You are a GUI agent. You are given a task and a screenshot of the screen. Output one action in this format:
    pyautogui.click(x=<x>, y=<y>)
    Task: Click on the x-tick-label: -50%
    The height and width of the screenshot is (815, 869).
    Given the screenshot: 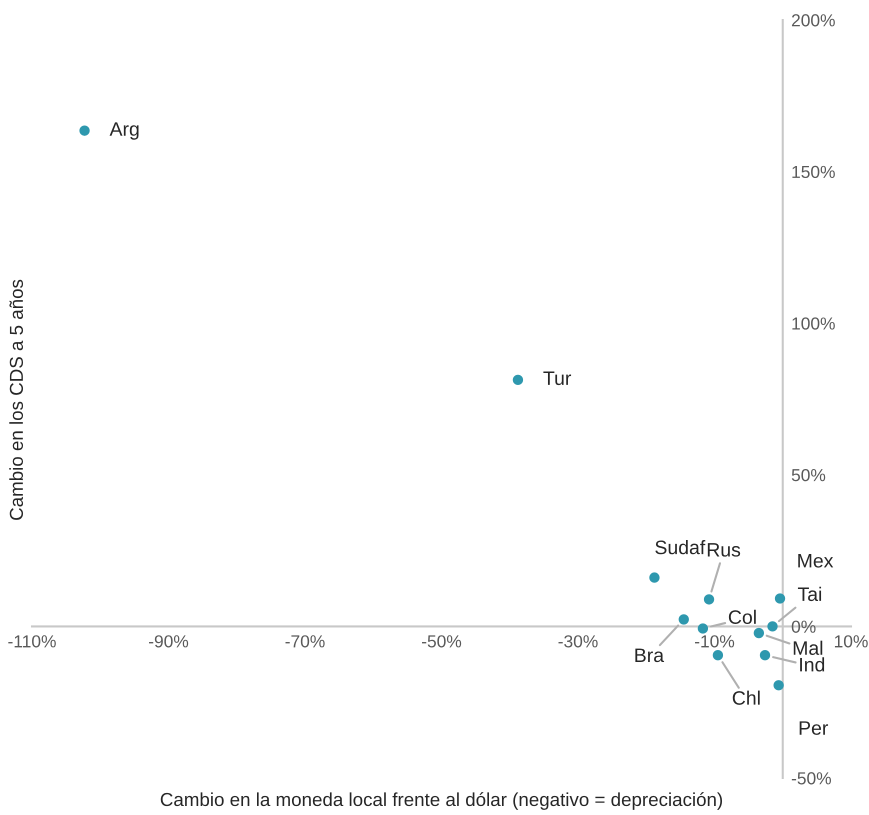 What is the action you would take?
    pyautogui.click(x=442, y=641)
    